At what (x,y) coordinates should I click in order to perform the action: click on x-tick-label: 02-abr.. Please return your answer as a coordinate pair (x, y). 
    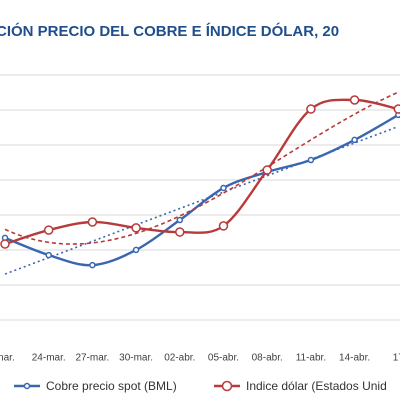
    Looking at the image, I should click on (179, 358).